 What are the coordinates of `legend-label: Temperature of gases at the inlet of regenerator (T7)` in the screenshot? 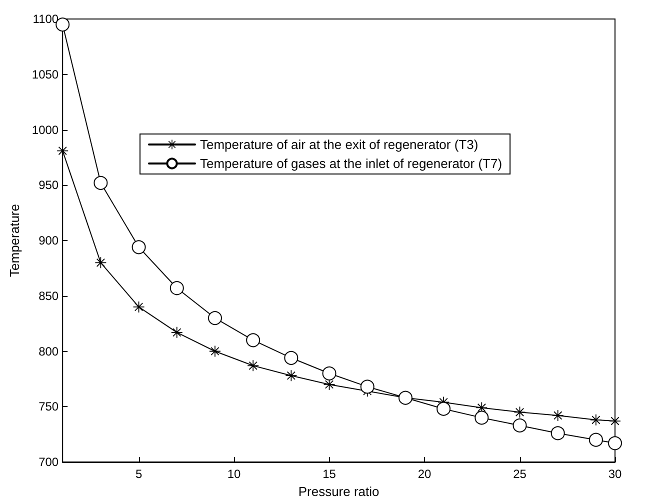 It's located at (351, 163).